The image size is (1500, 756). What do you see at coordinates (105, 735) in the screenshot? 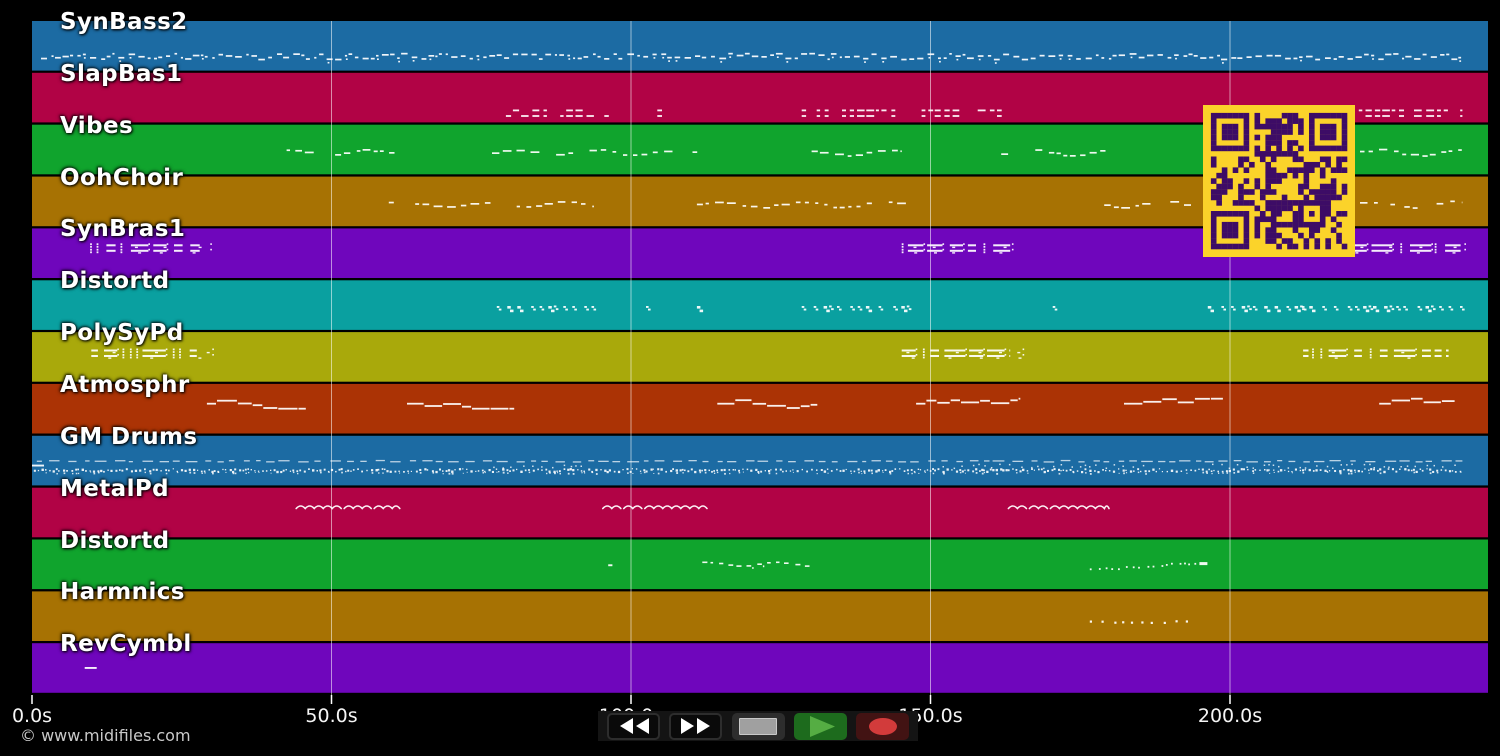
I see `watermark: © www.midifiles.com` at bounding box center [105, 735].